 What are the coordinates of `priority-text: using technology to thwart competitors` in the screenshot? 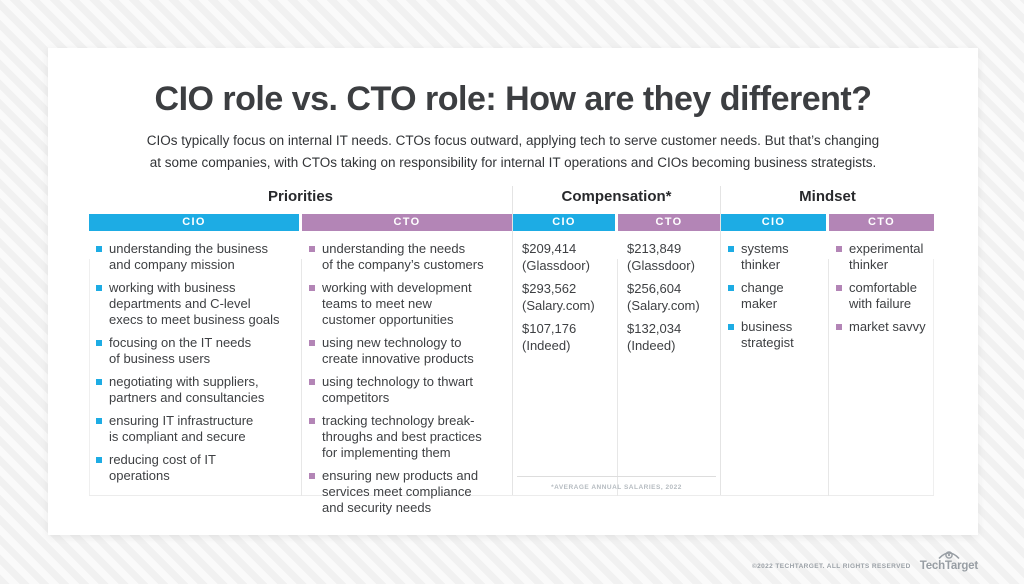 It's located at (398, 389).